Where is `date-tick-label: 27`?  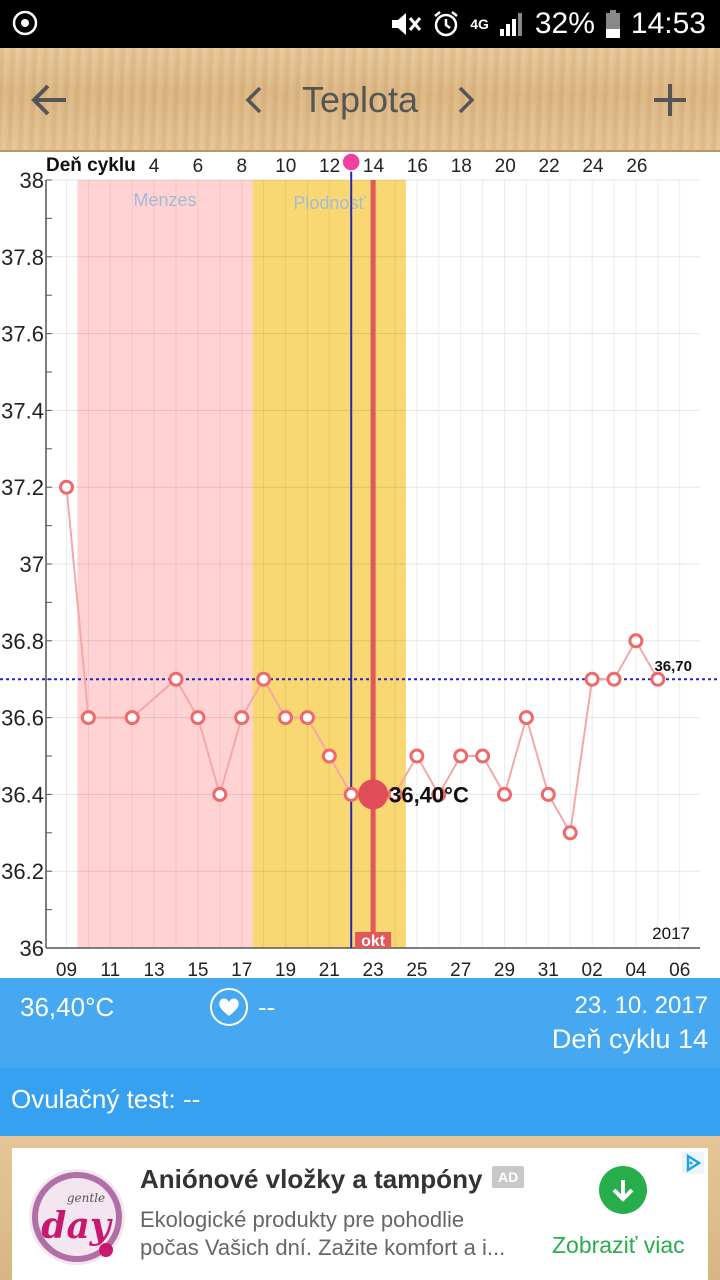
date-tick-label: 27 is located at coordinates (460, 969).